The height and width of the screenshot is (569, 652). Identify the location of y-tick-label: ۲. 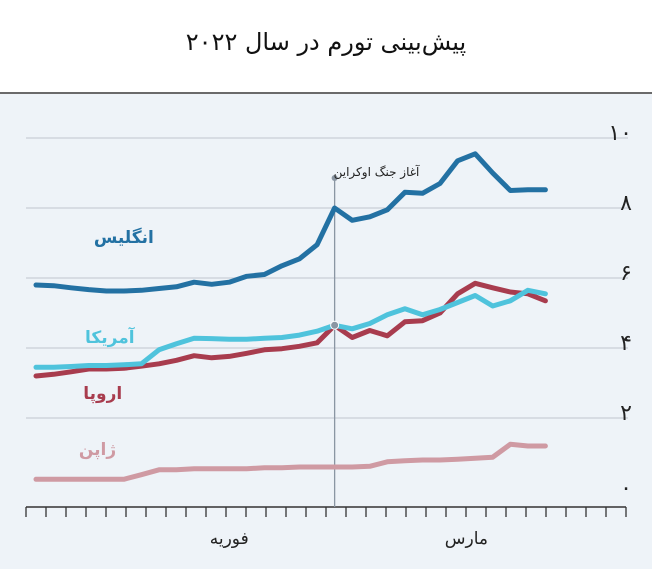
(626, 413).